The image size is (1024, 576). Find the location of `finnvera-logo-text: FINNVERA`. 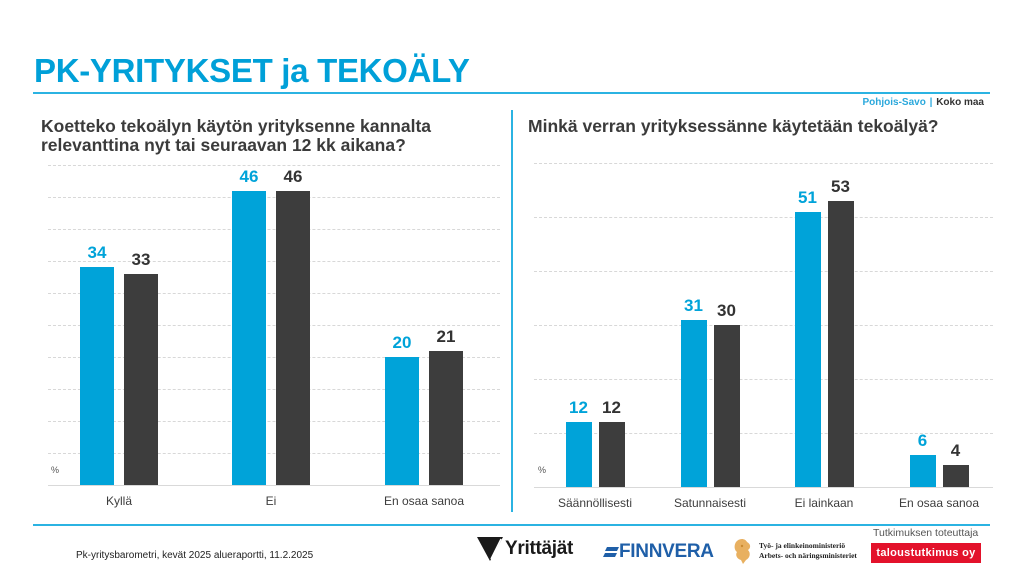

finnvera-logo-text: FINNVERA is located at coordinates (666, 551).